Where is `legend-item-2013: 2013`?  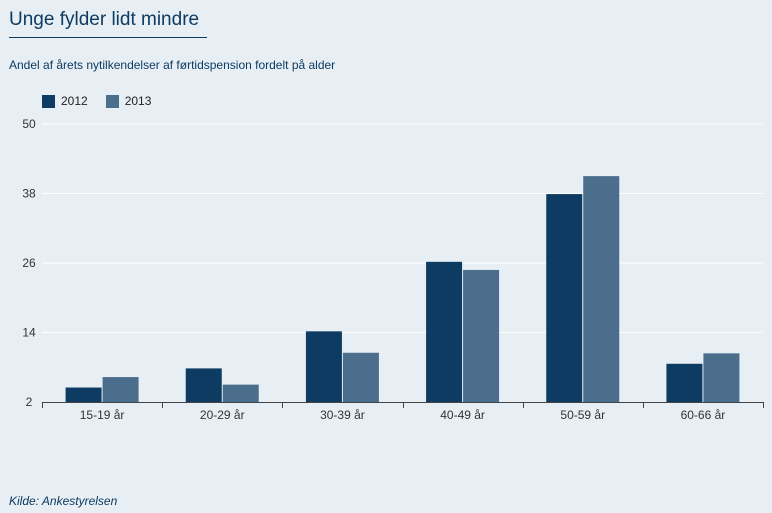 legend-item-2013: 2013 is located at coordinates (128, 101).